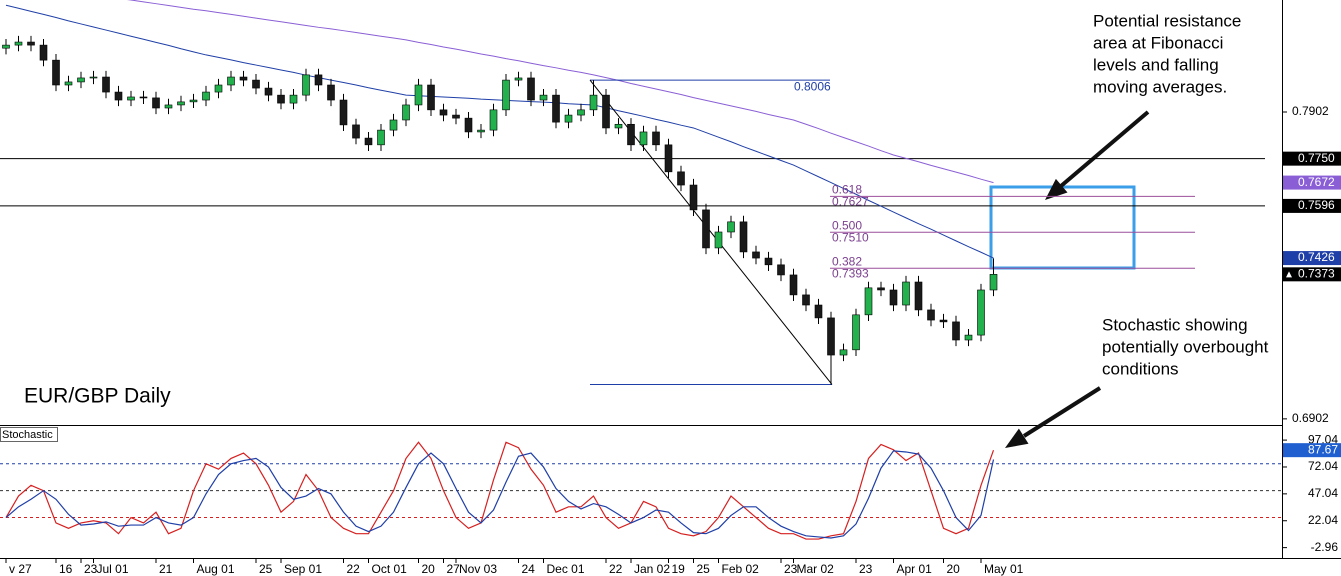 The image size is (1341, 576). I want to click on stoch-y-tick-label: 97.04, so click(1323, 439).